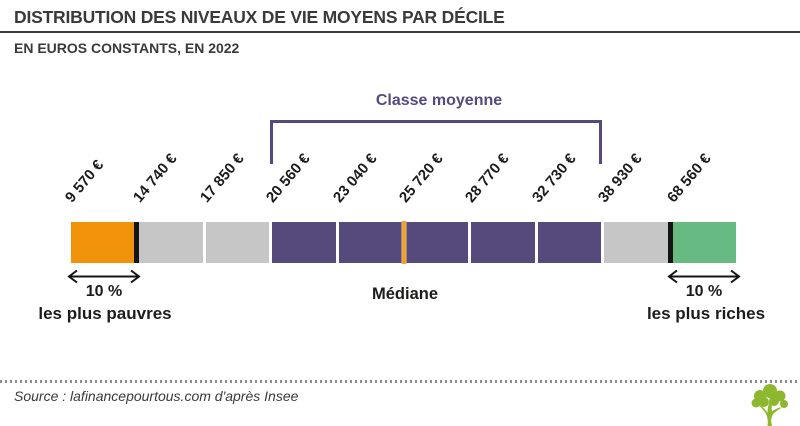 The width and height of the screenshot is (800, 426). I want to click on decile-value-label-1: 9 570 €, so click(84, 181).